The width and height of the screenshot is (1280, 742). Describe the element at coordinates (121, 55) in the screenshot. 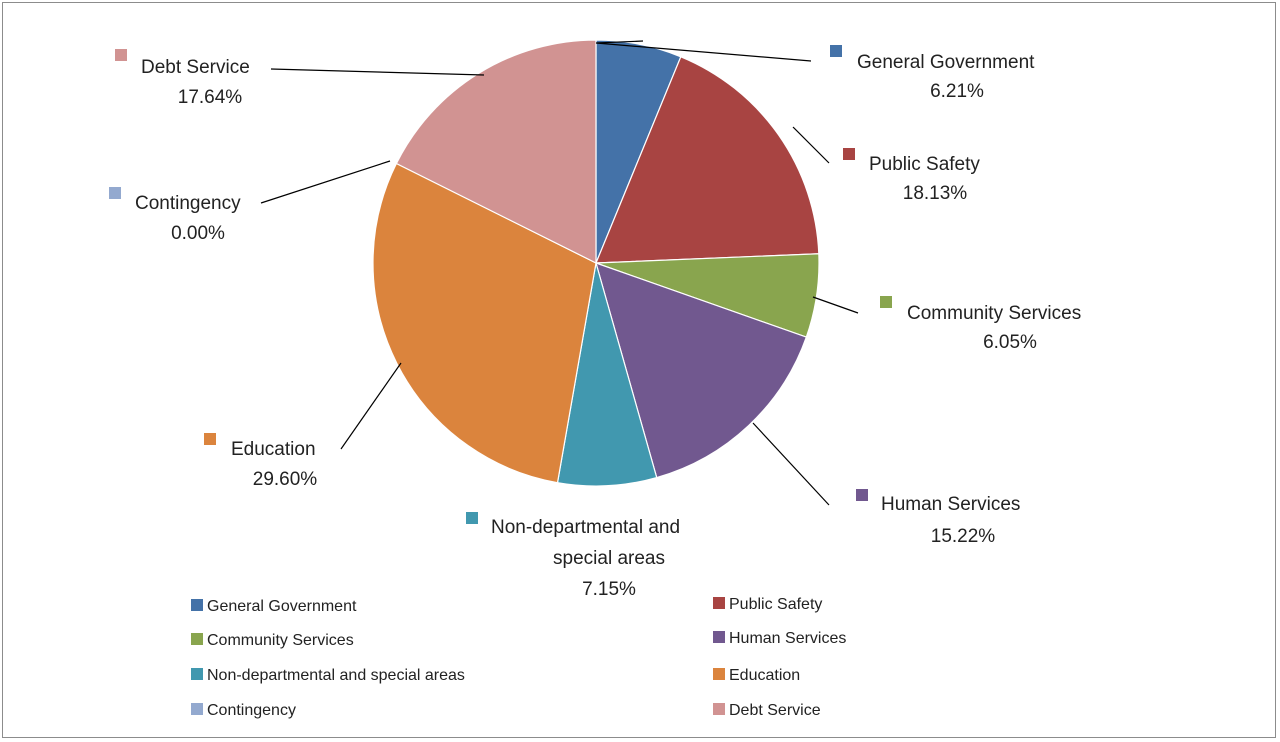

I see `data-label-swatch-debt-service` at that location.